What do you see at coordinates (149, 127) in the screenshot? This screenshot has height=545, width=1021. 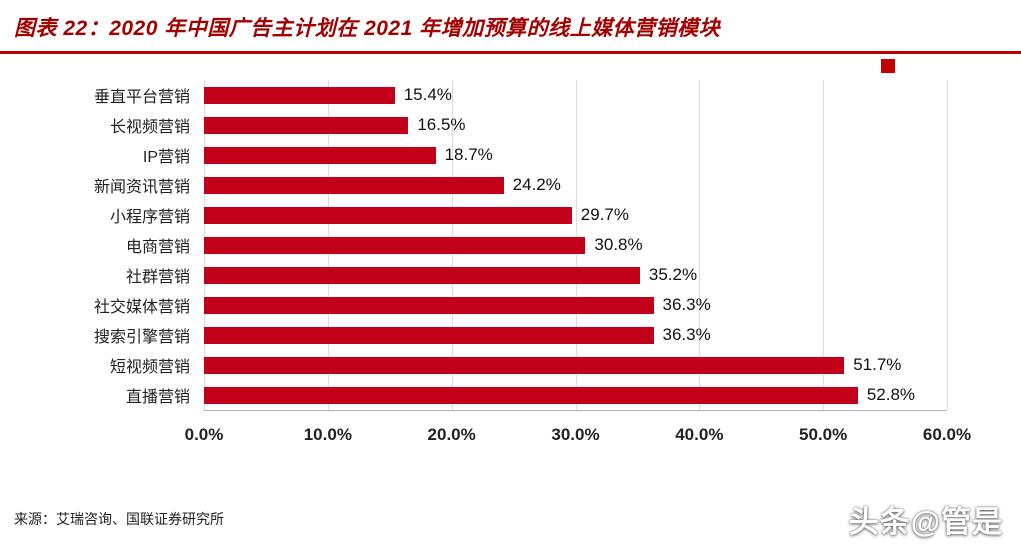 I see `category-label: 长视频营销` at bounding box center [149, 127].